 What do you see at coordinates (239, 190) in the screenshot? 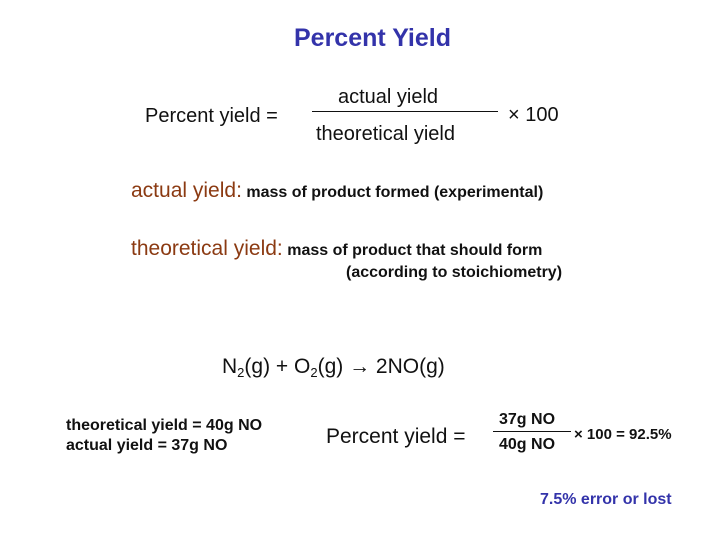
I see `actual-yield-colon: :` at bounding box center [239, 190].